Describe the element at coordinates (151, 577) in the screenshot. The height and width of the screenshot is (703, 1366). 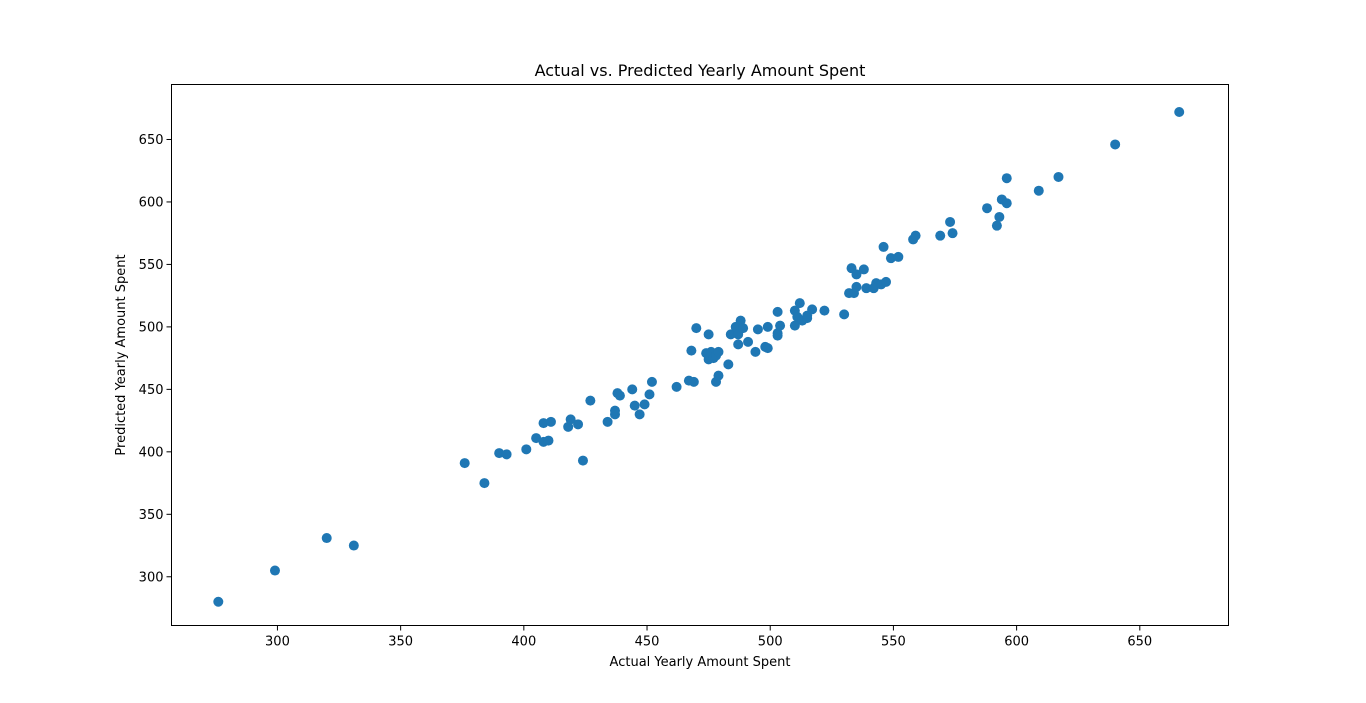
I see `y-tick-label: 300` at that location.